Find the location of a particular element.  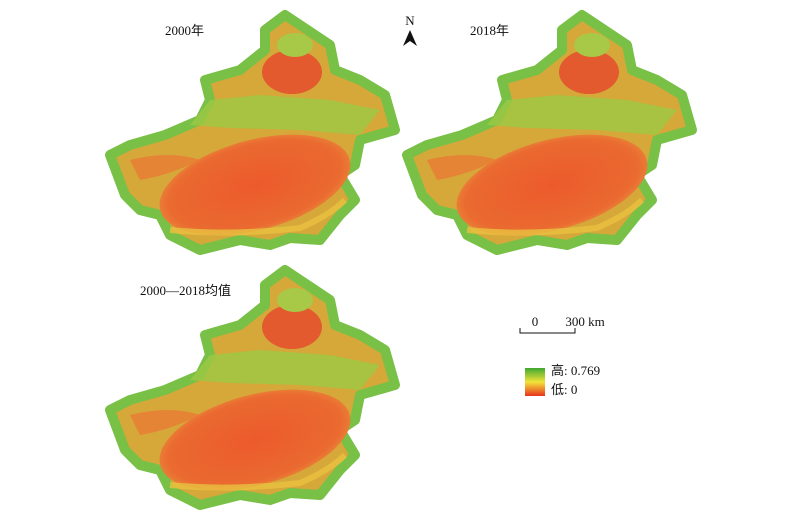

scale-start: 0 is located at coordinates (535, 321).